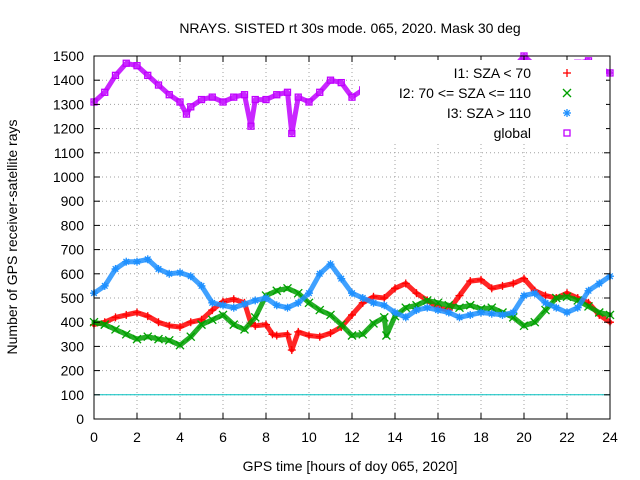  Describe the element at coordinates (68, 177) in the screenshot. I see `y-tick-label: 1000` at that location.